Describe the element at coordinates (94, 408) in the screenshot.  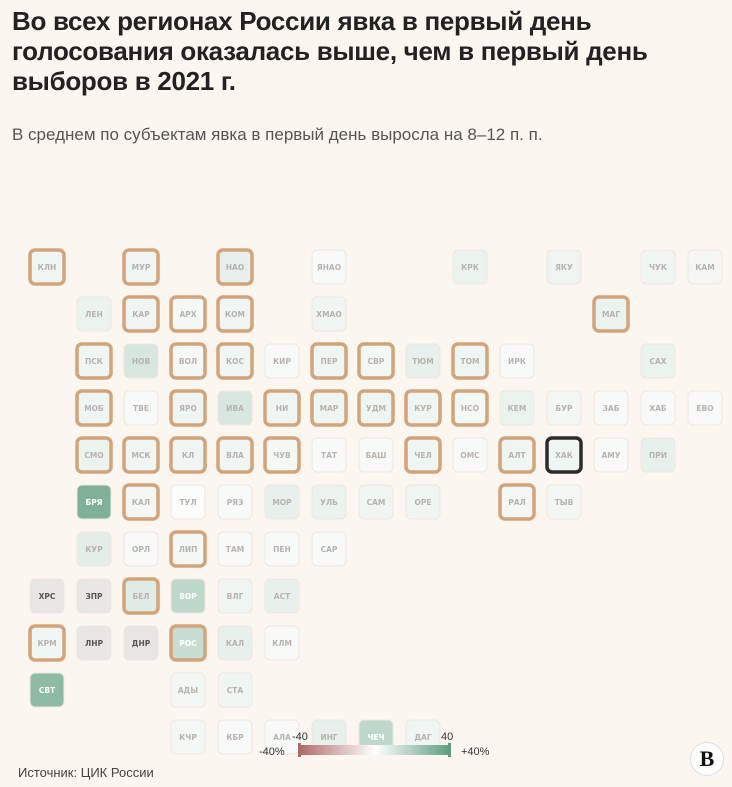
I see `region-cell: МОБ` at that location.